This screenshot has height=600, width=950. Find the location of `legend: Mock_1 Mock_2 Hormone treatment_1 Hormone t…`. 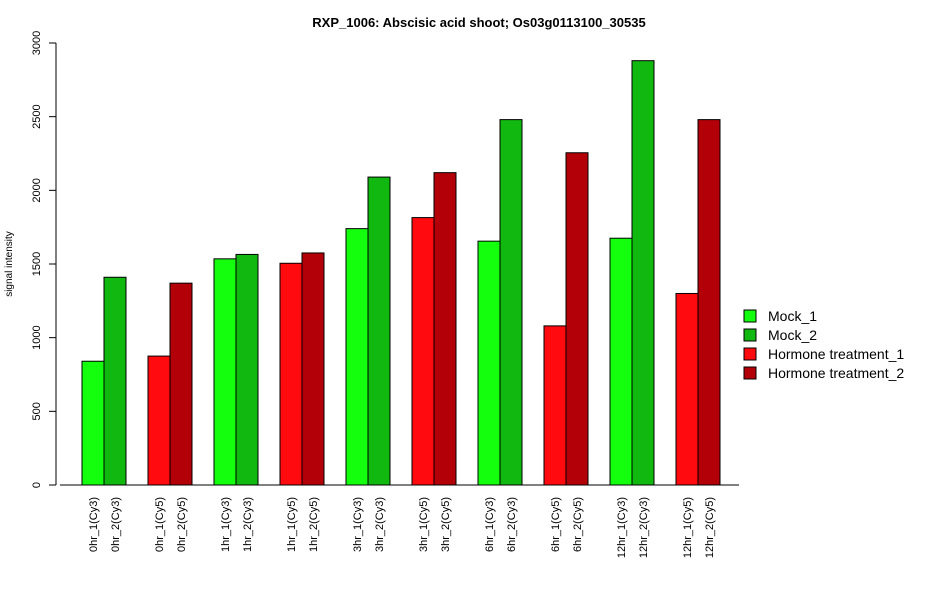

legend: Mock_1 Mock_2 Hormone treatment_1 Hormone t… is located at coordinates (823, 344).